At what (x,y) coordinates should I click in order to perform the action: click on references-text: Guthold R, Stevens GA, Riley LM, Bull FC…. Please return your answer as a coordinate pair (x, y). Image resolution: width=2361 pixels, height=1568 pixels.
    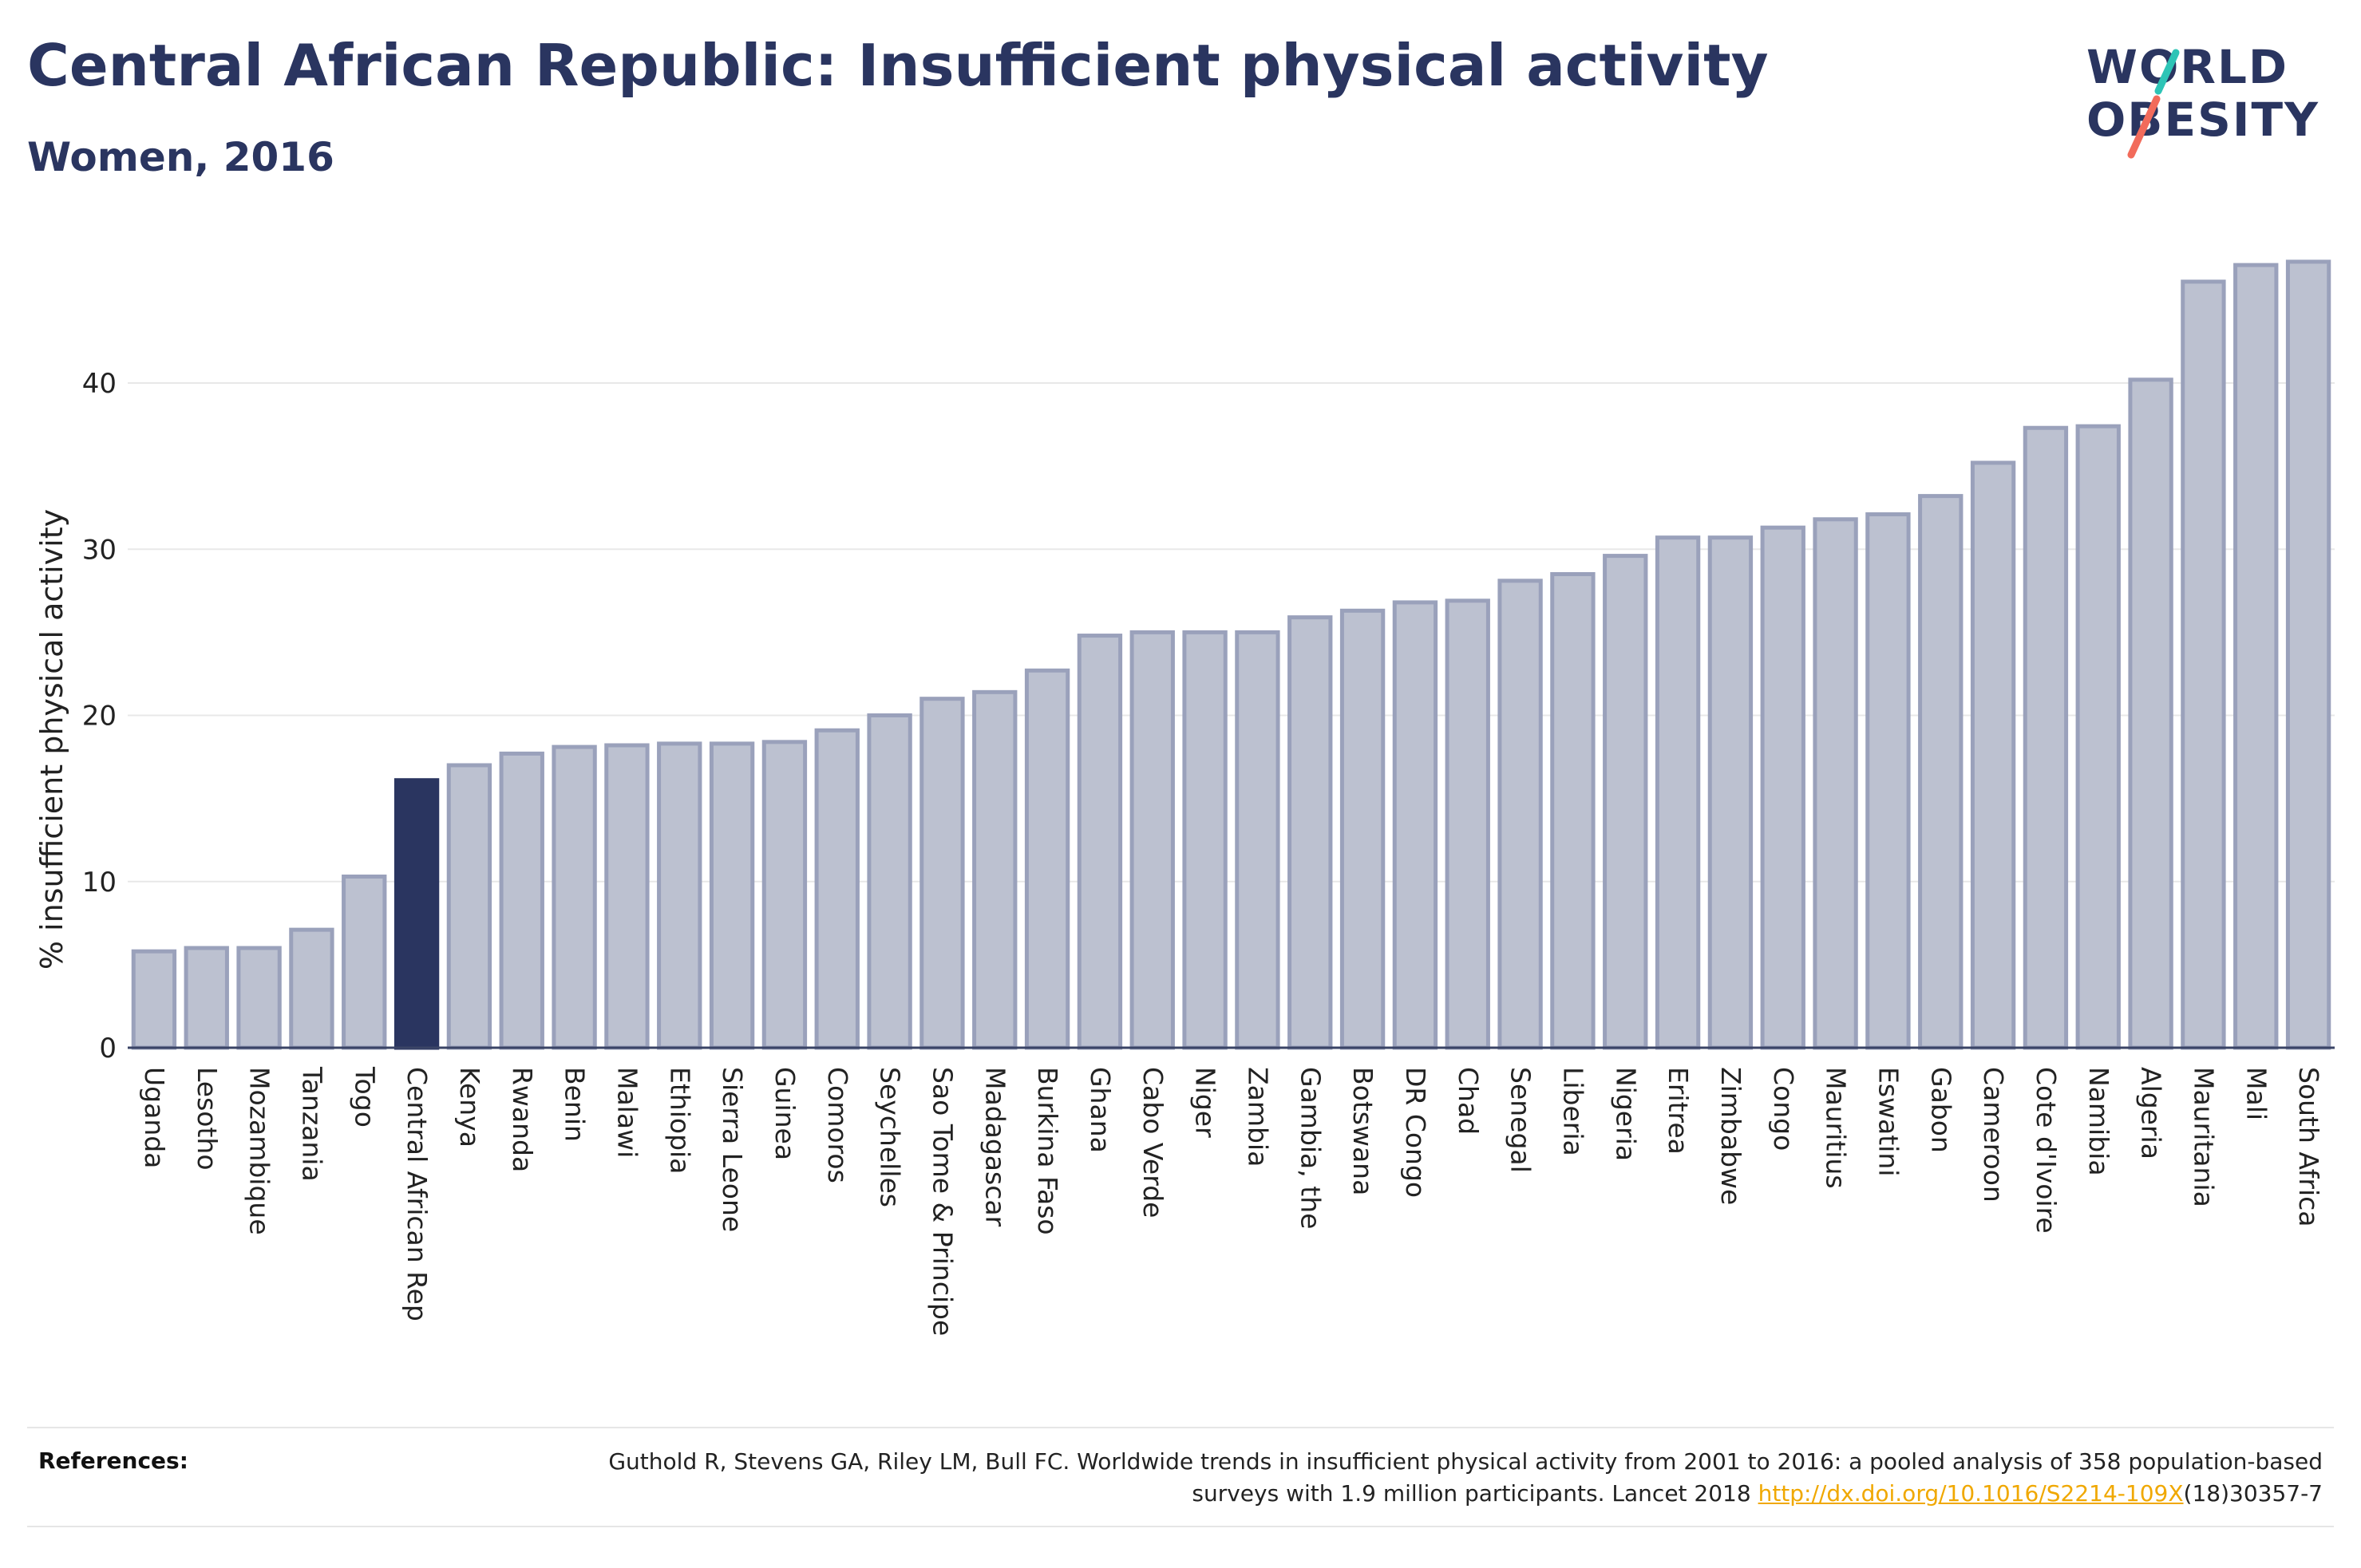
    Looking at the image, I should click on (1445, 1478).